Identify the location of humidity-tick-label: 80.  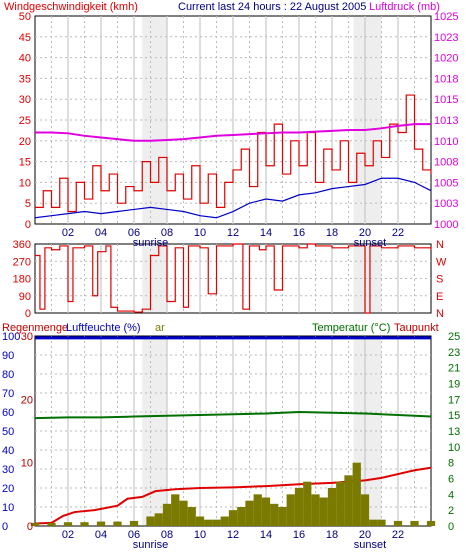
(8, 375).